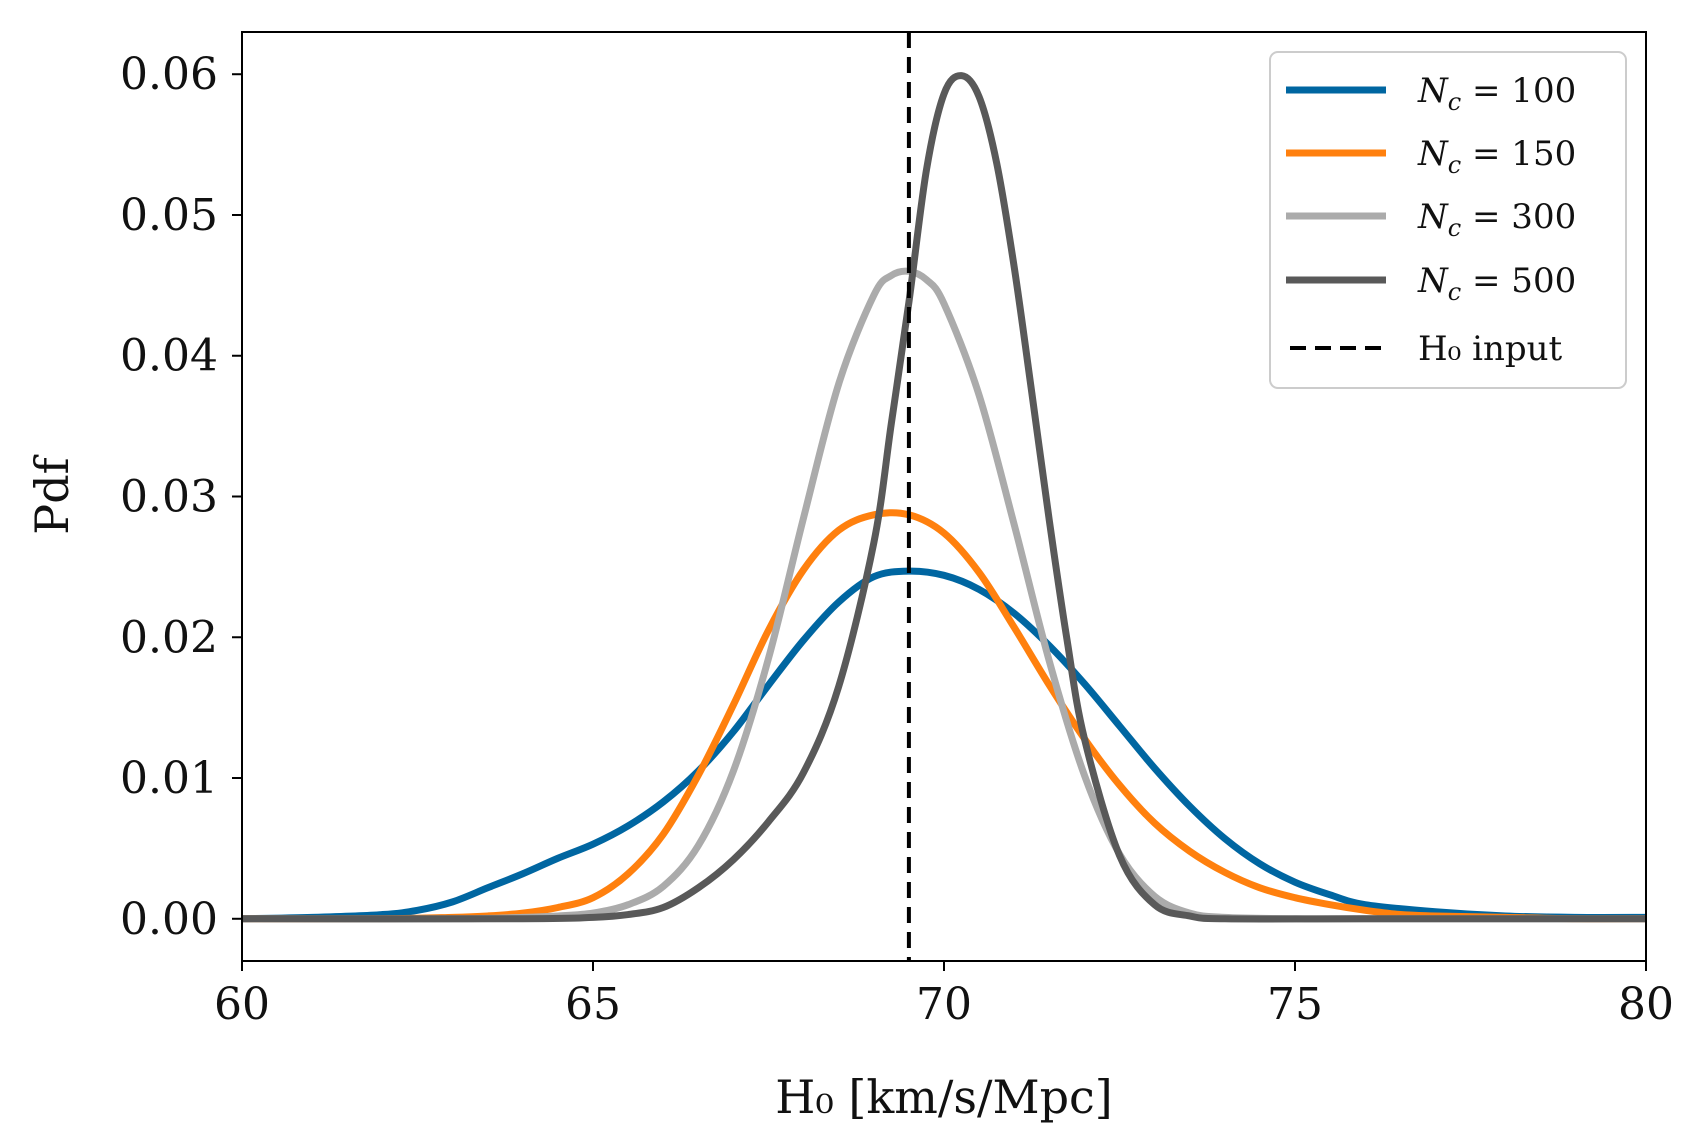  I want to click on legend-label-value: = 500, so click(1518, 281).